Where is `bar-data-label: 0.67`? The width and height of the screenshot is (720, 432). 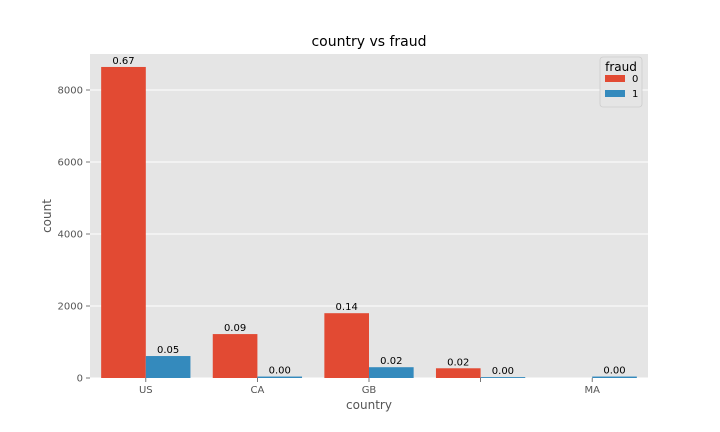
bar-data-label: 0.67 is located at coordinates (123, 61).